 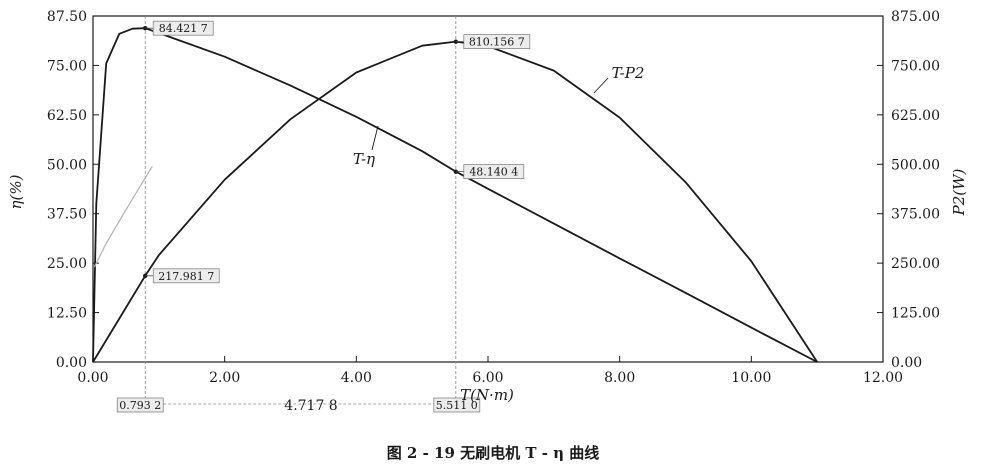 I want to click on series-label-leader-t-p2, so click(x=601, y=85).